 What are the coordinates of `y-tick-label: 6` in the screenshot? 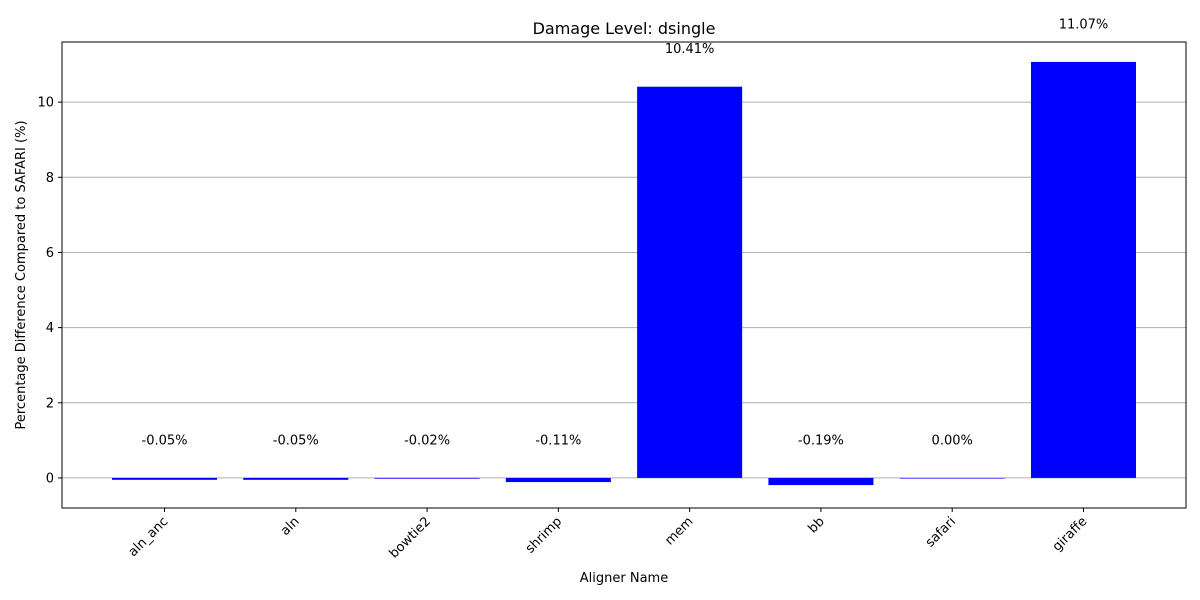 It's located at (50, 253).